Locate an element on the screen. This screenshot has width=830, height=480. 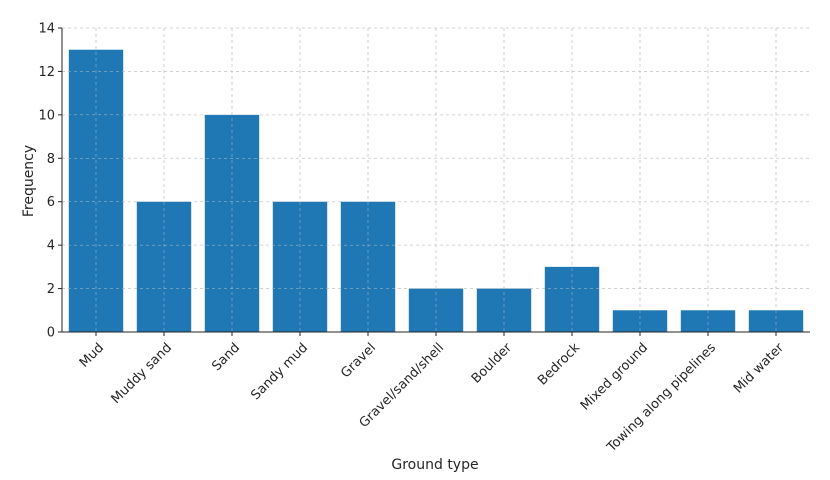
x-tick-label: Bedrock is located at coordinates (559, 364).